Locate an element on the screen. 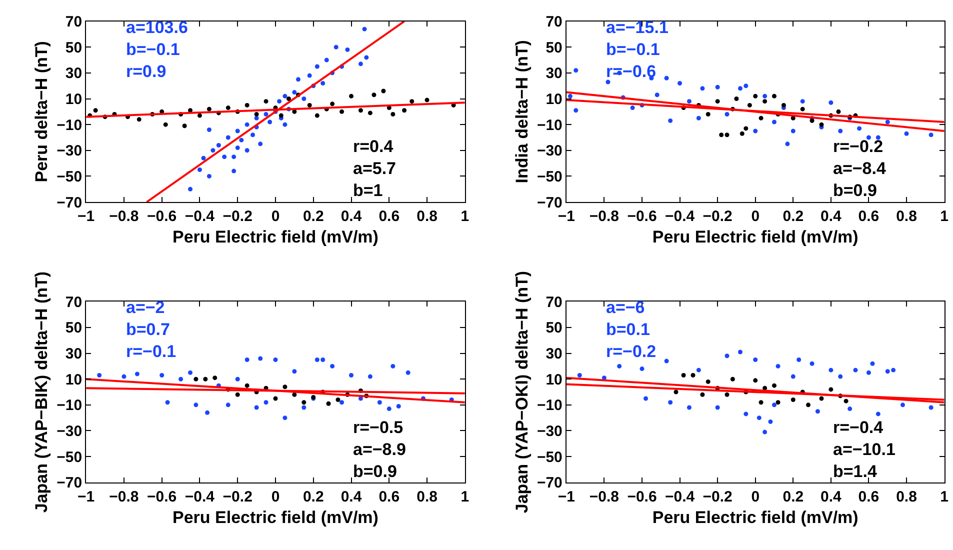  annotation: r=−0.2 a=−8.4 b=0.9 is located at coordinates (859, 168).